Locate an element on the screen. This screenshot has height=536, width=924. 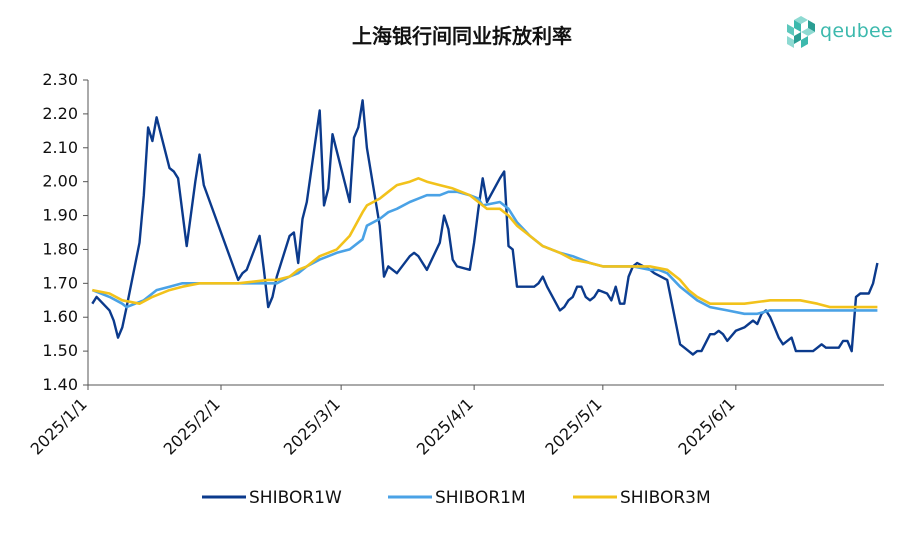
y-tick-label: 2.20 is located at coordinates (60, 113).